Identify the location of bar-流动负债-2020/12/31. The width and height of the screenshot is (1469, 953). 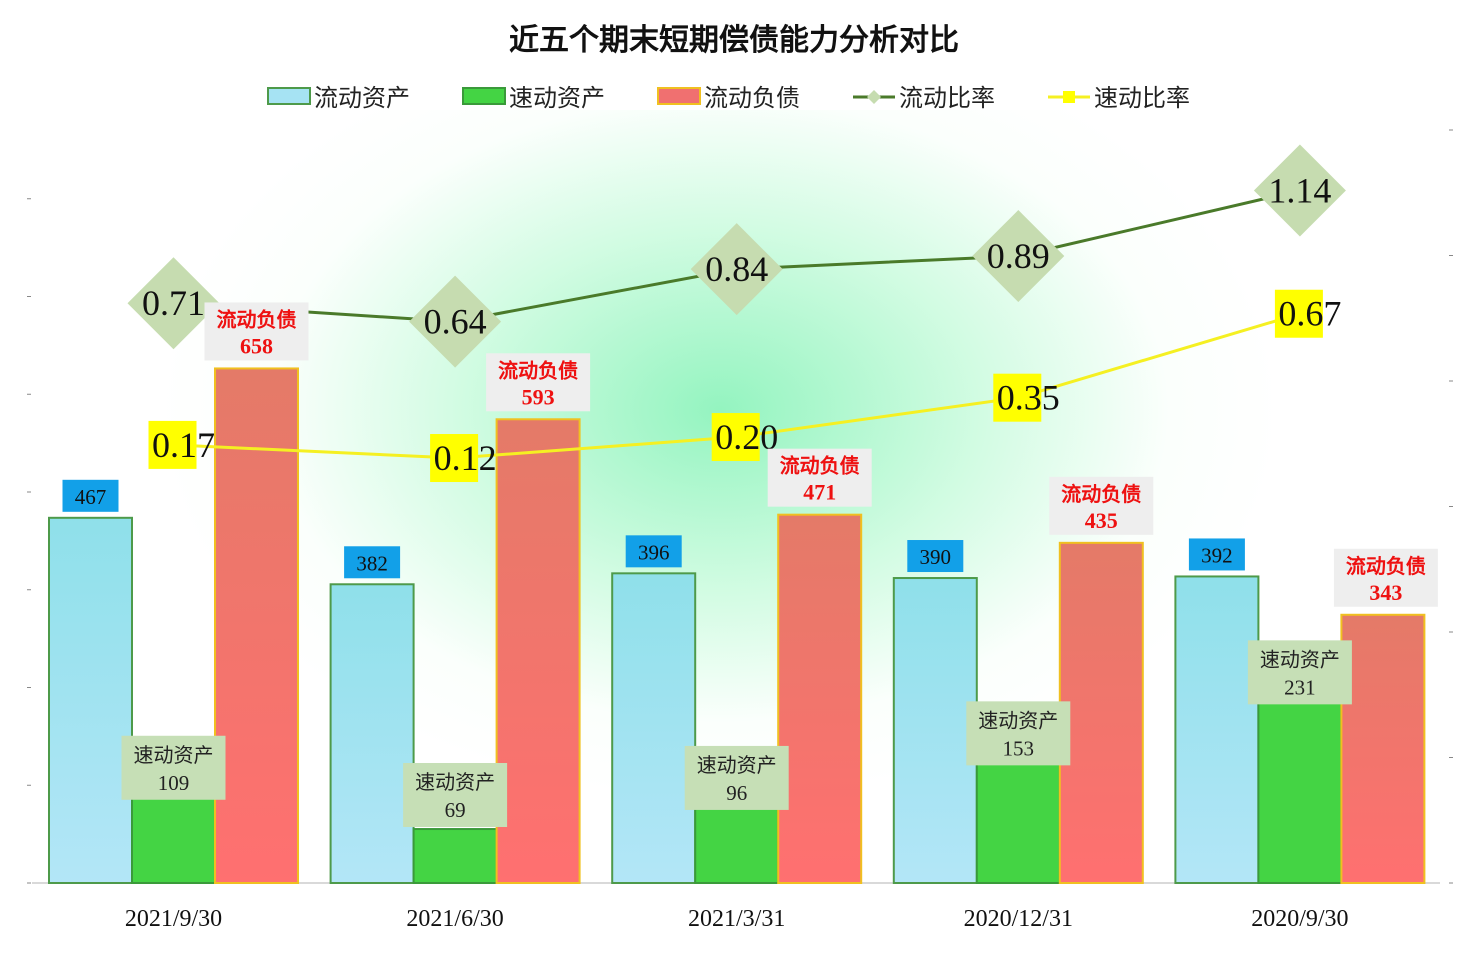
(1101, 713).